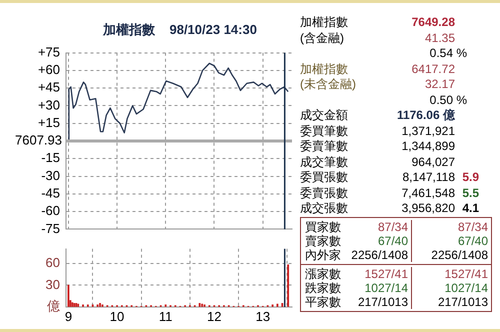 This screenshot has width=500, height=332. I want to click on y-tick-label: +30, so click(49, 104).